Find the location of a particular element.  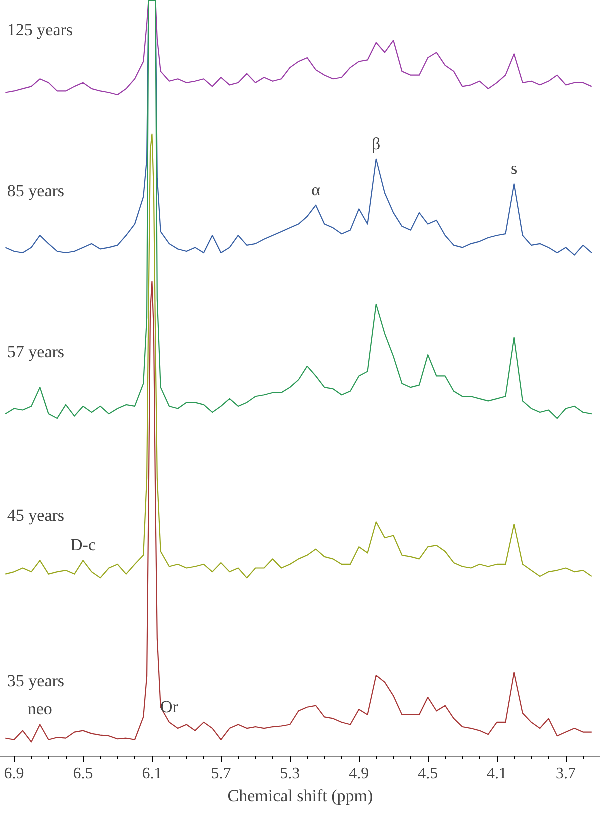

annotation: α is located at coordinates (316, 190).